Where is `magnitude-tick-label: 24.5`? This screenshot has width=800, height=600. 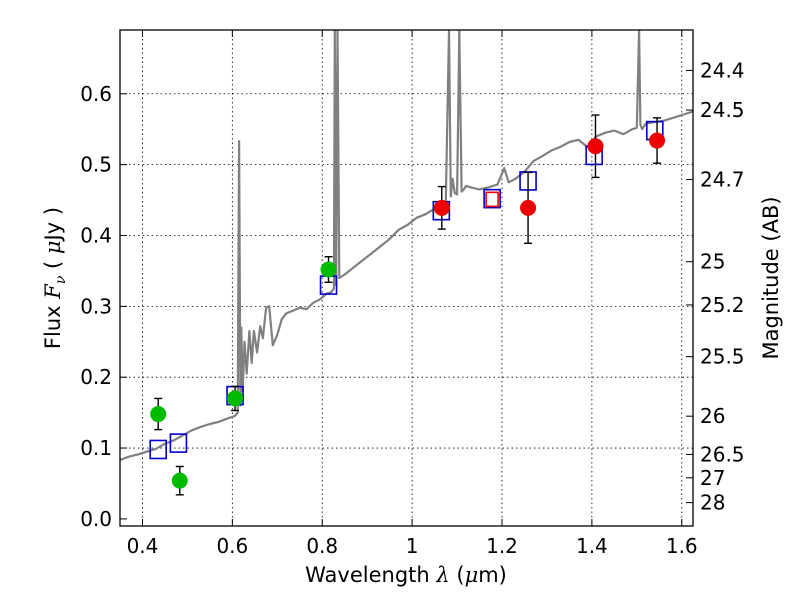
magnitude-tick-label: 24.5 is located at coordinates (722, 110).